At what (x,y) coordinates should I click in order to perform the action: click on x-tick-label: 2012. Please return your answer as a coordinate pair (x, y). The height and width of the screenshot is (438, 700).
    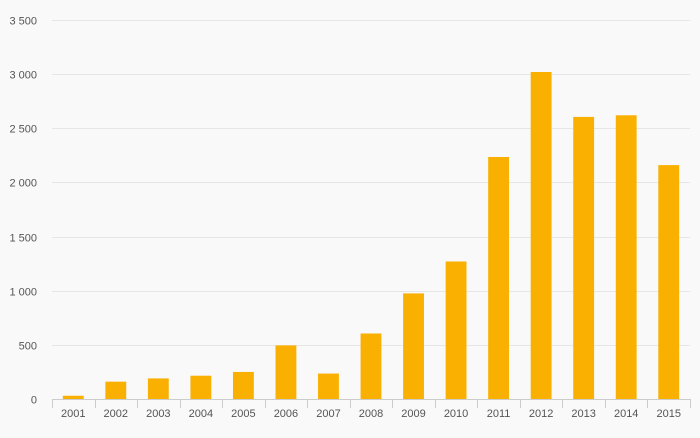
    Looking at the image, I should click on (541, 414).